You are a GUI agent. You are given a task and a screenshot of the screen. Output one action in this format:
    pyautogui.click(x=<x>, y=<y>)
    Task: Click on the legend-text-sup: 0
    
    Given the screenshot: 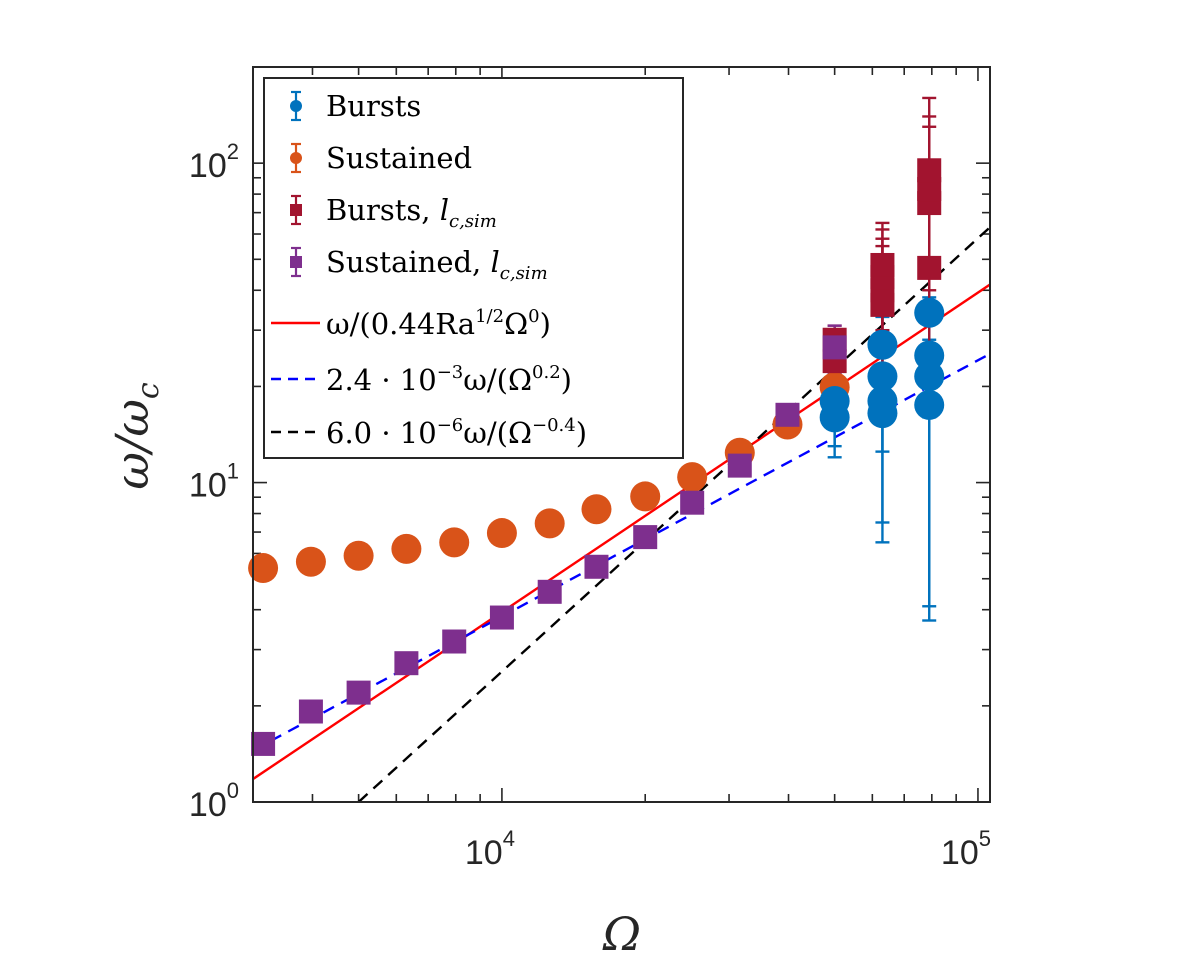 What is the action you would take?
    pyautogui.click(x=533, y=316)
    